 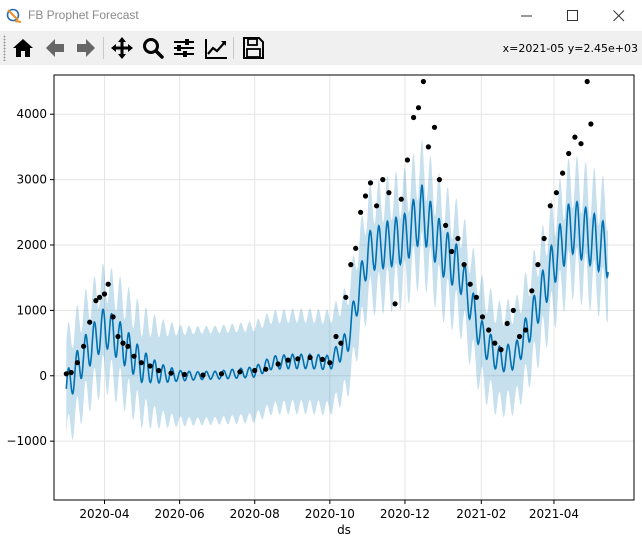 What do you see at coordinates (573, 15) in the screenshot?
I see `maximize-button` at bounding box center [573, 15].